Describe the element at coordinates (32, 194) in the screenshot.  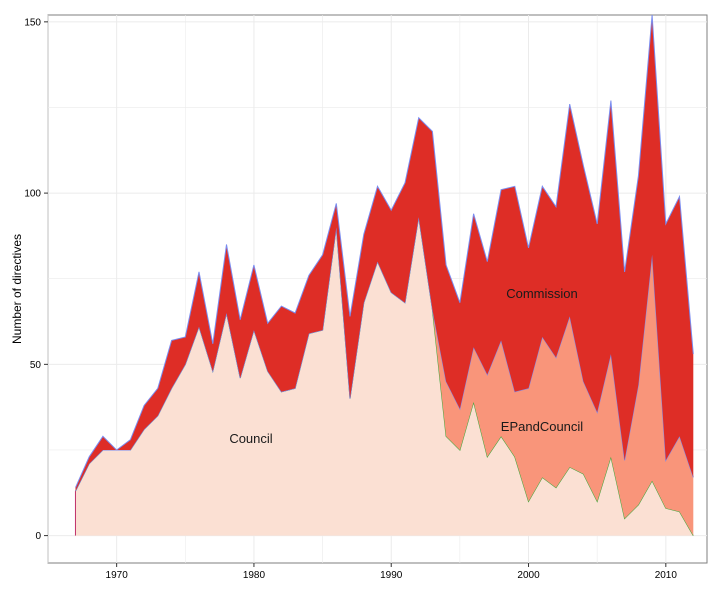
I see `y-tick-label: 100` at that location.